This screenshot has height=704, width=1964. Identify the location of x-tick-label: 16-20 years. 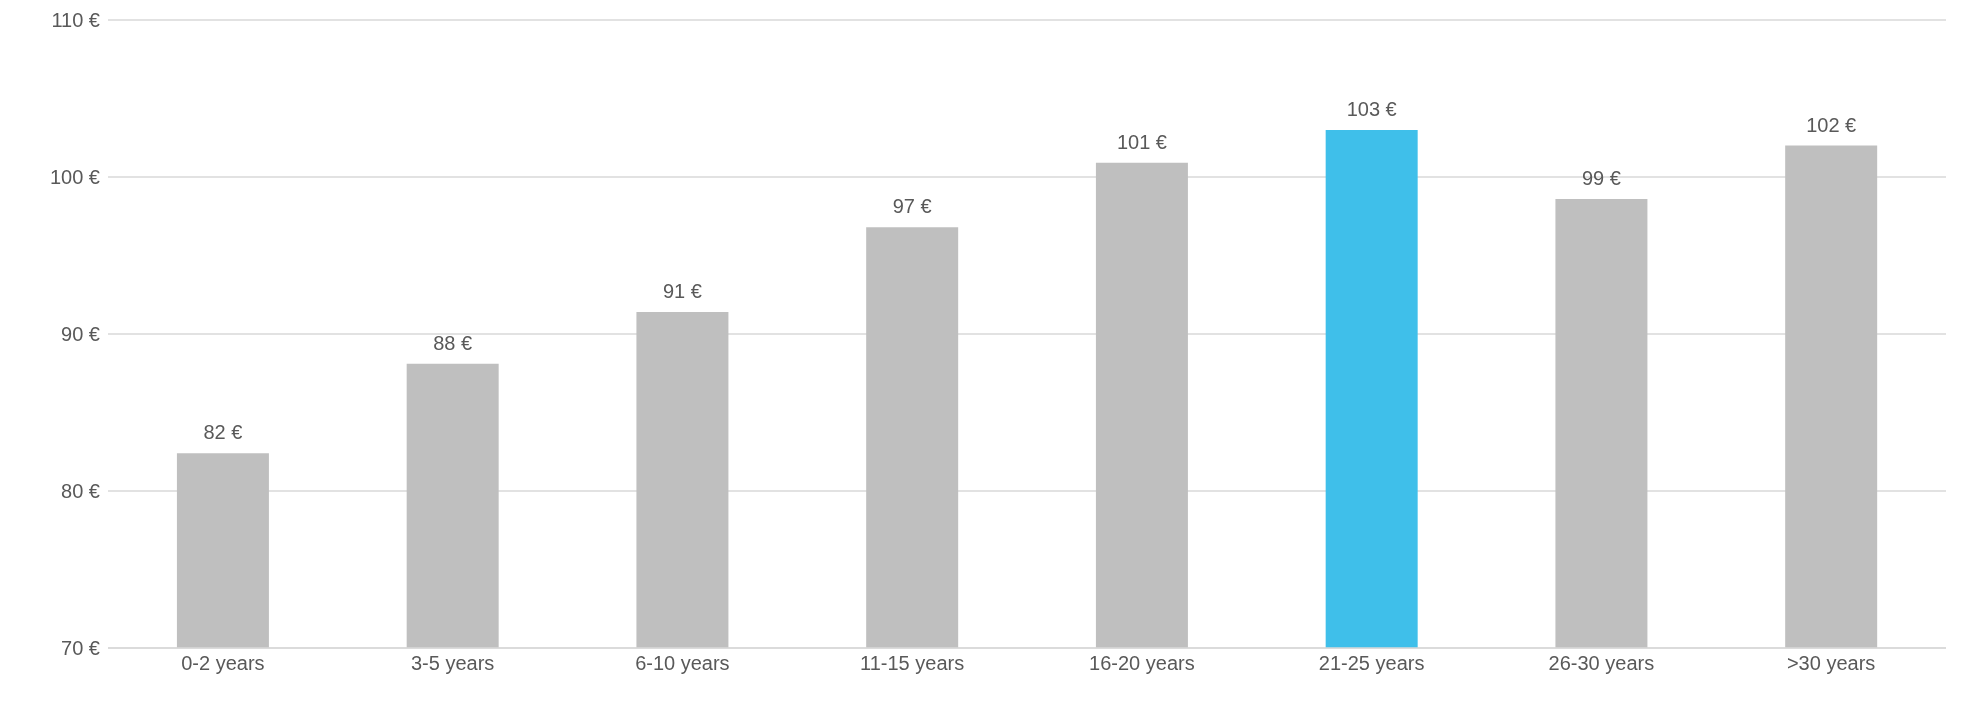
(1142, 663).